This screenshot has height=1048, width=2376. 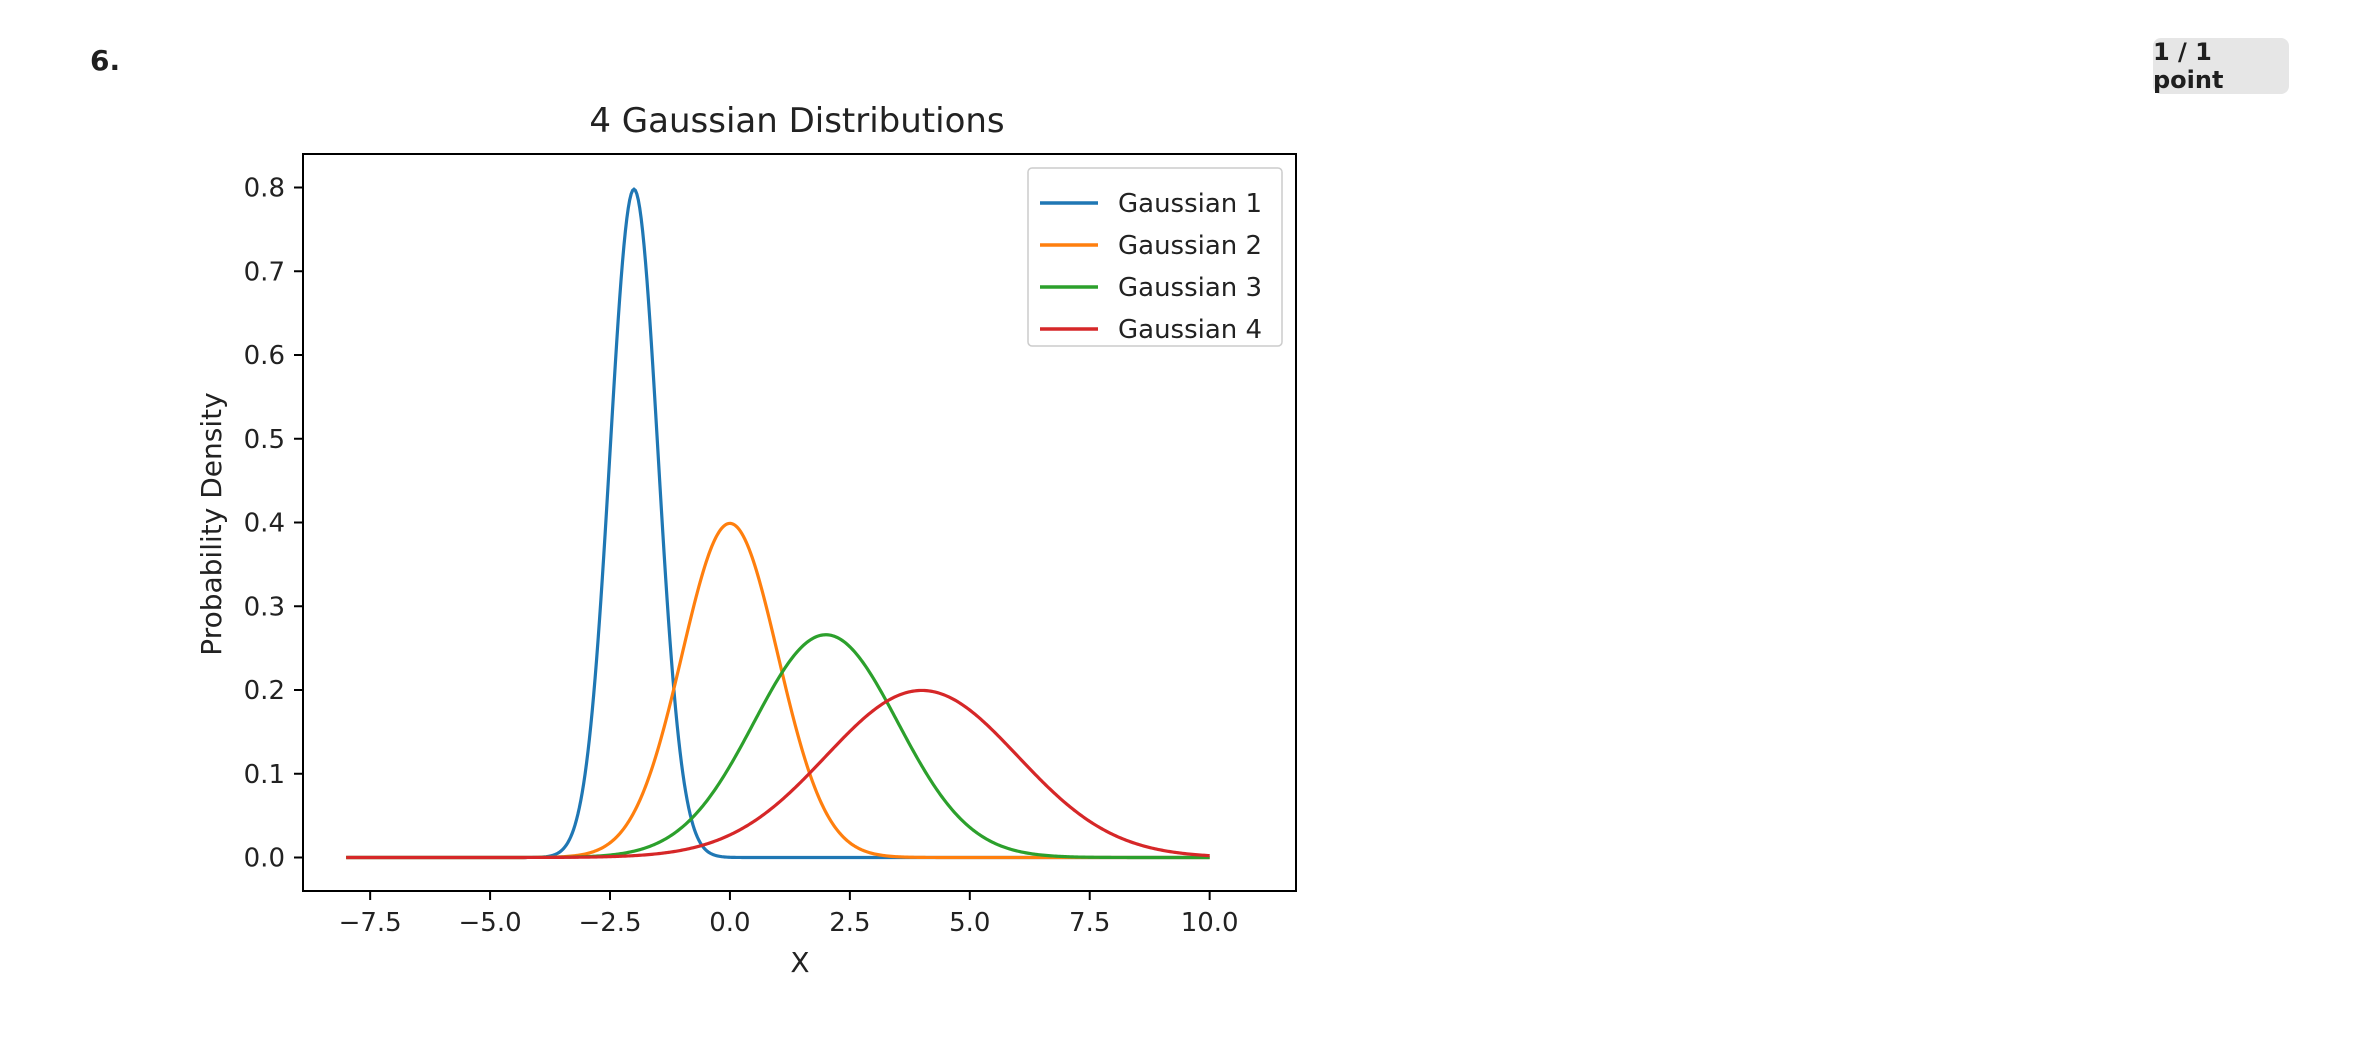 What do you see at coordinates (609, 923) in the screenshot?
I see `x-tick-label: −2.5` at bounding box center [609, 923].